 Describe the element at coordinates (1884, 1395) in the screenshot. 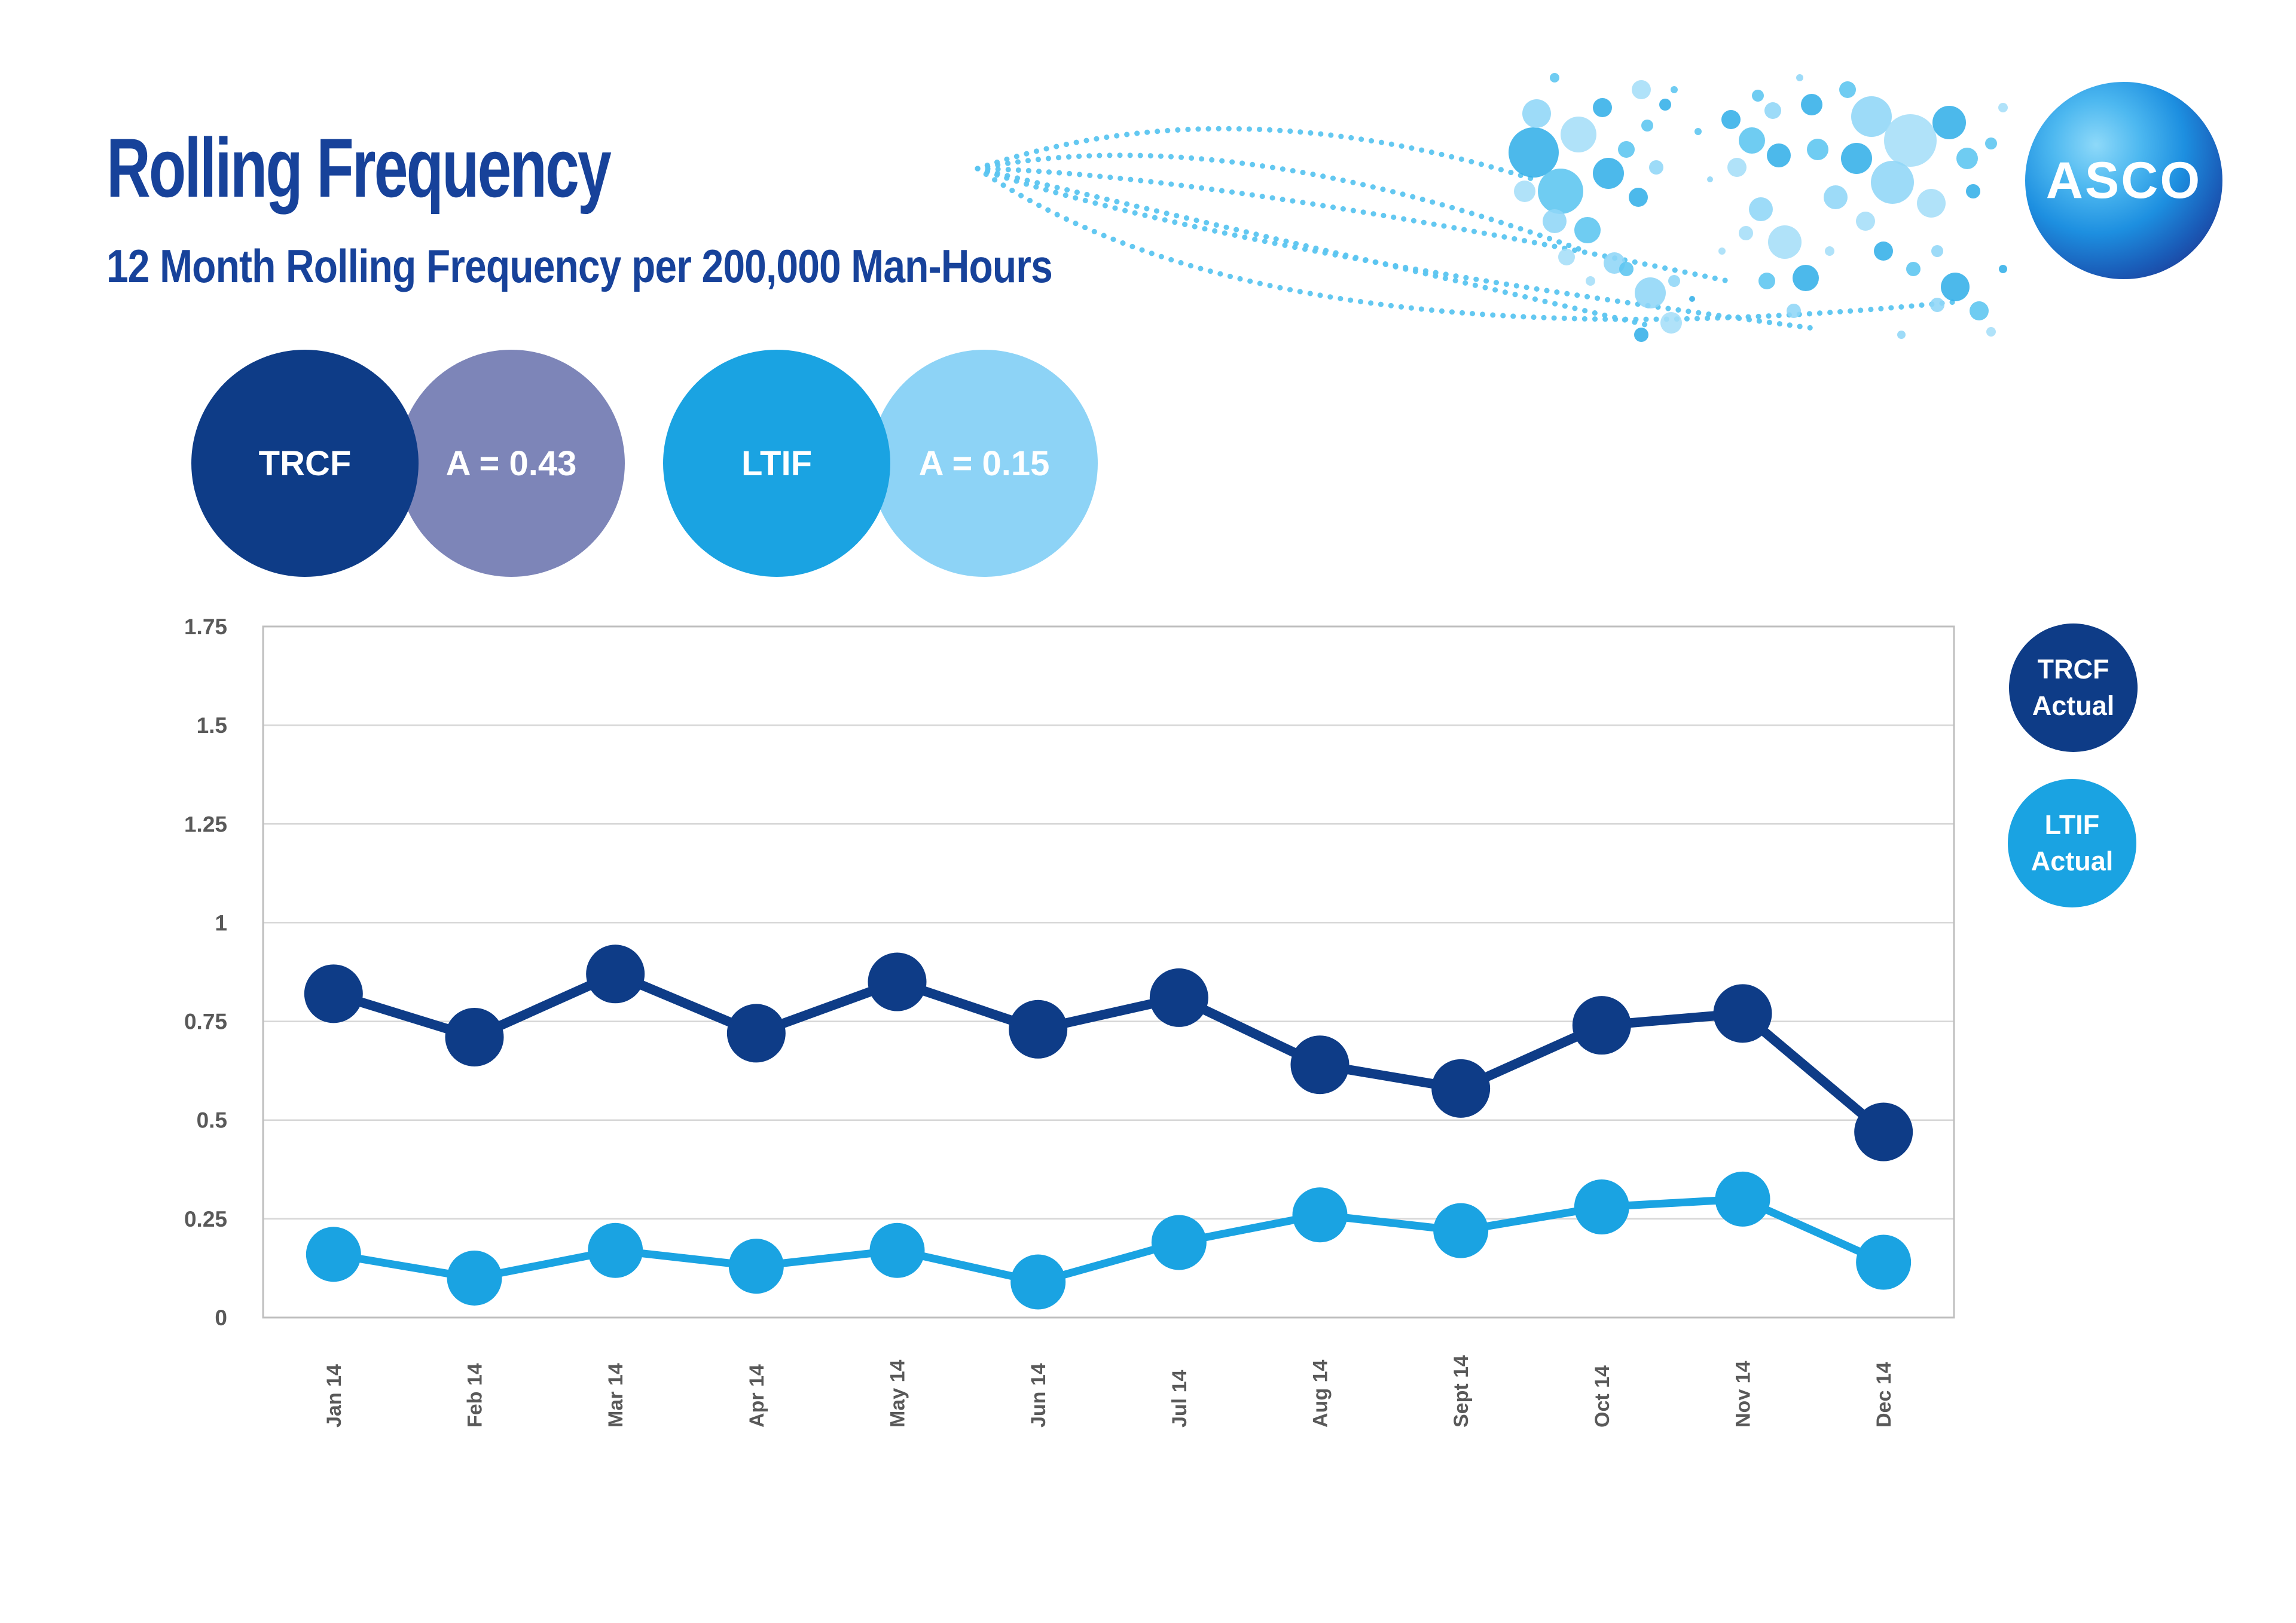

I see `x-tick-label: Dec 14` at that location.